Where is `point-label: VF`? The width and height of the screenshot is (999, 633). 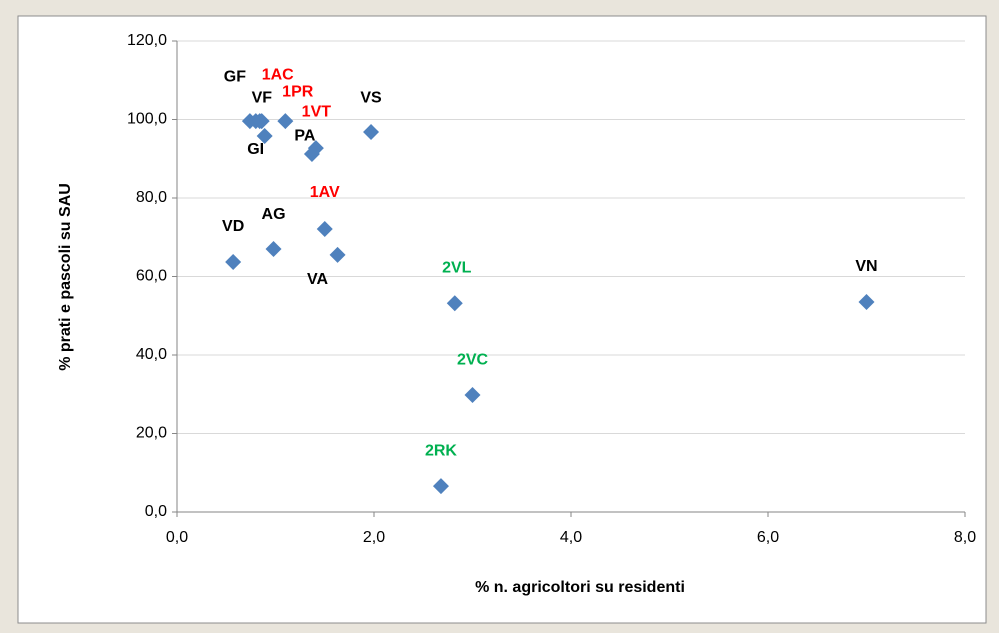
point-label: VF is located at coordinates (262, 97).